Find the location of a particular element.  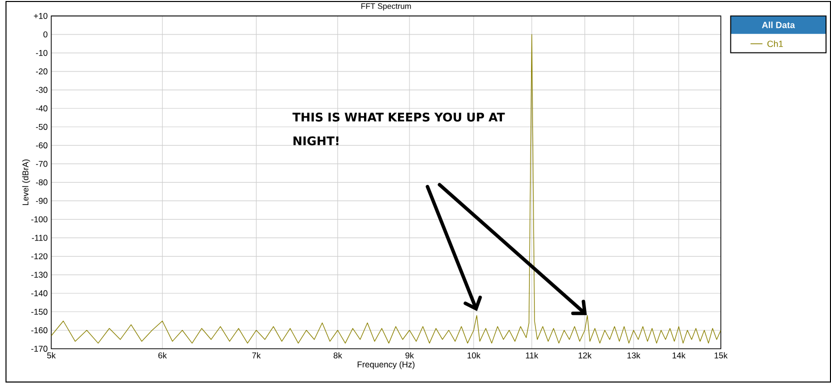

y-tick-label: +10 is located at coordinates (41, 16).